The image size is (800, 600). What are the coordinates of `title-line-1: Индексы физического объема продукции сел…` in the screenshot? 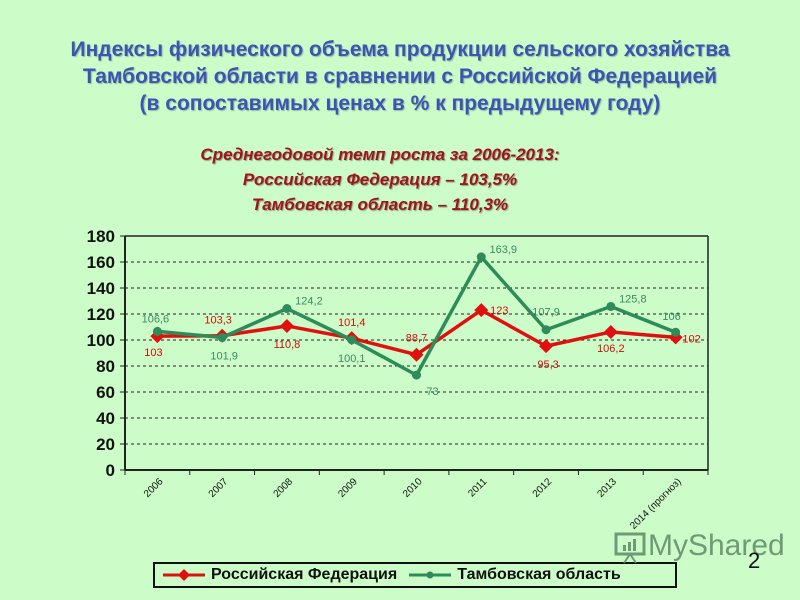 It's located at (400, 49).